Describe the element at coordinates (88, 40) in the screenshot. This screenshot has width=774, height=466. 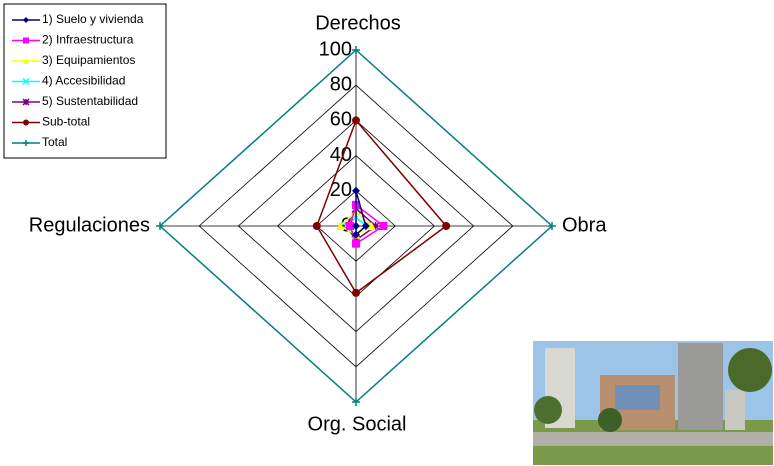
I see `legend-label: 2) Infraestructura` at that location.